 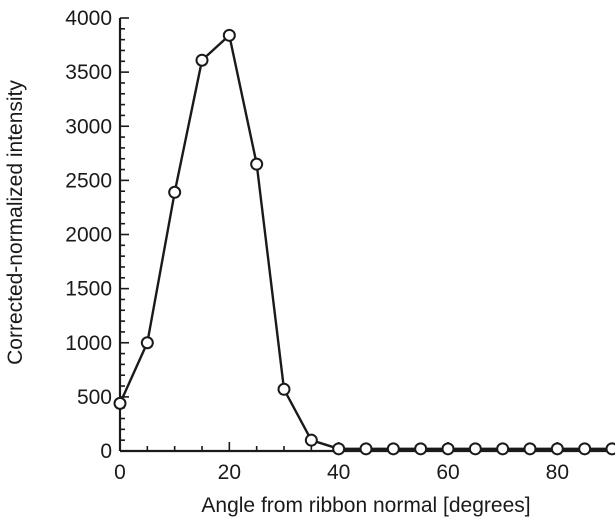 I want to click on y-tick-label: 3500, so click(x=88, y=72).